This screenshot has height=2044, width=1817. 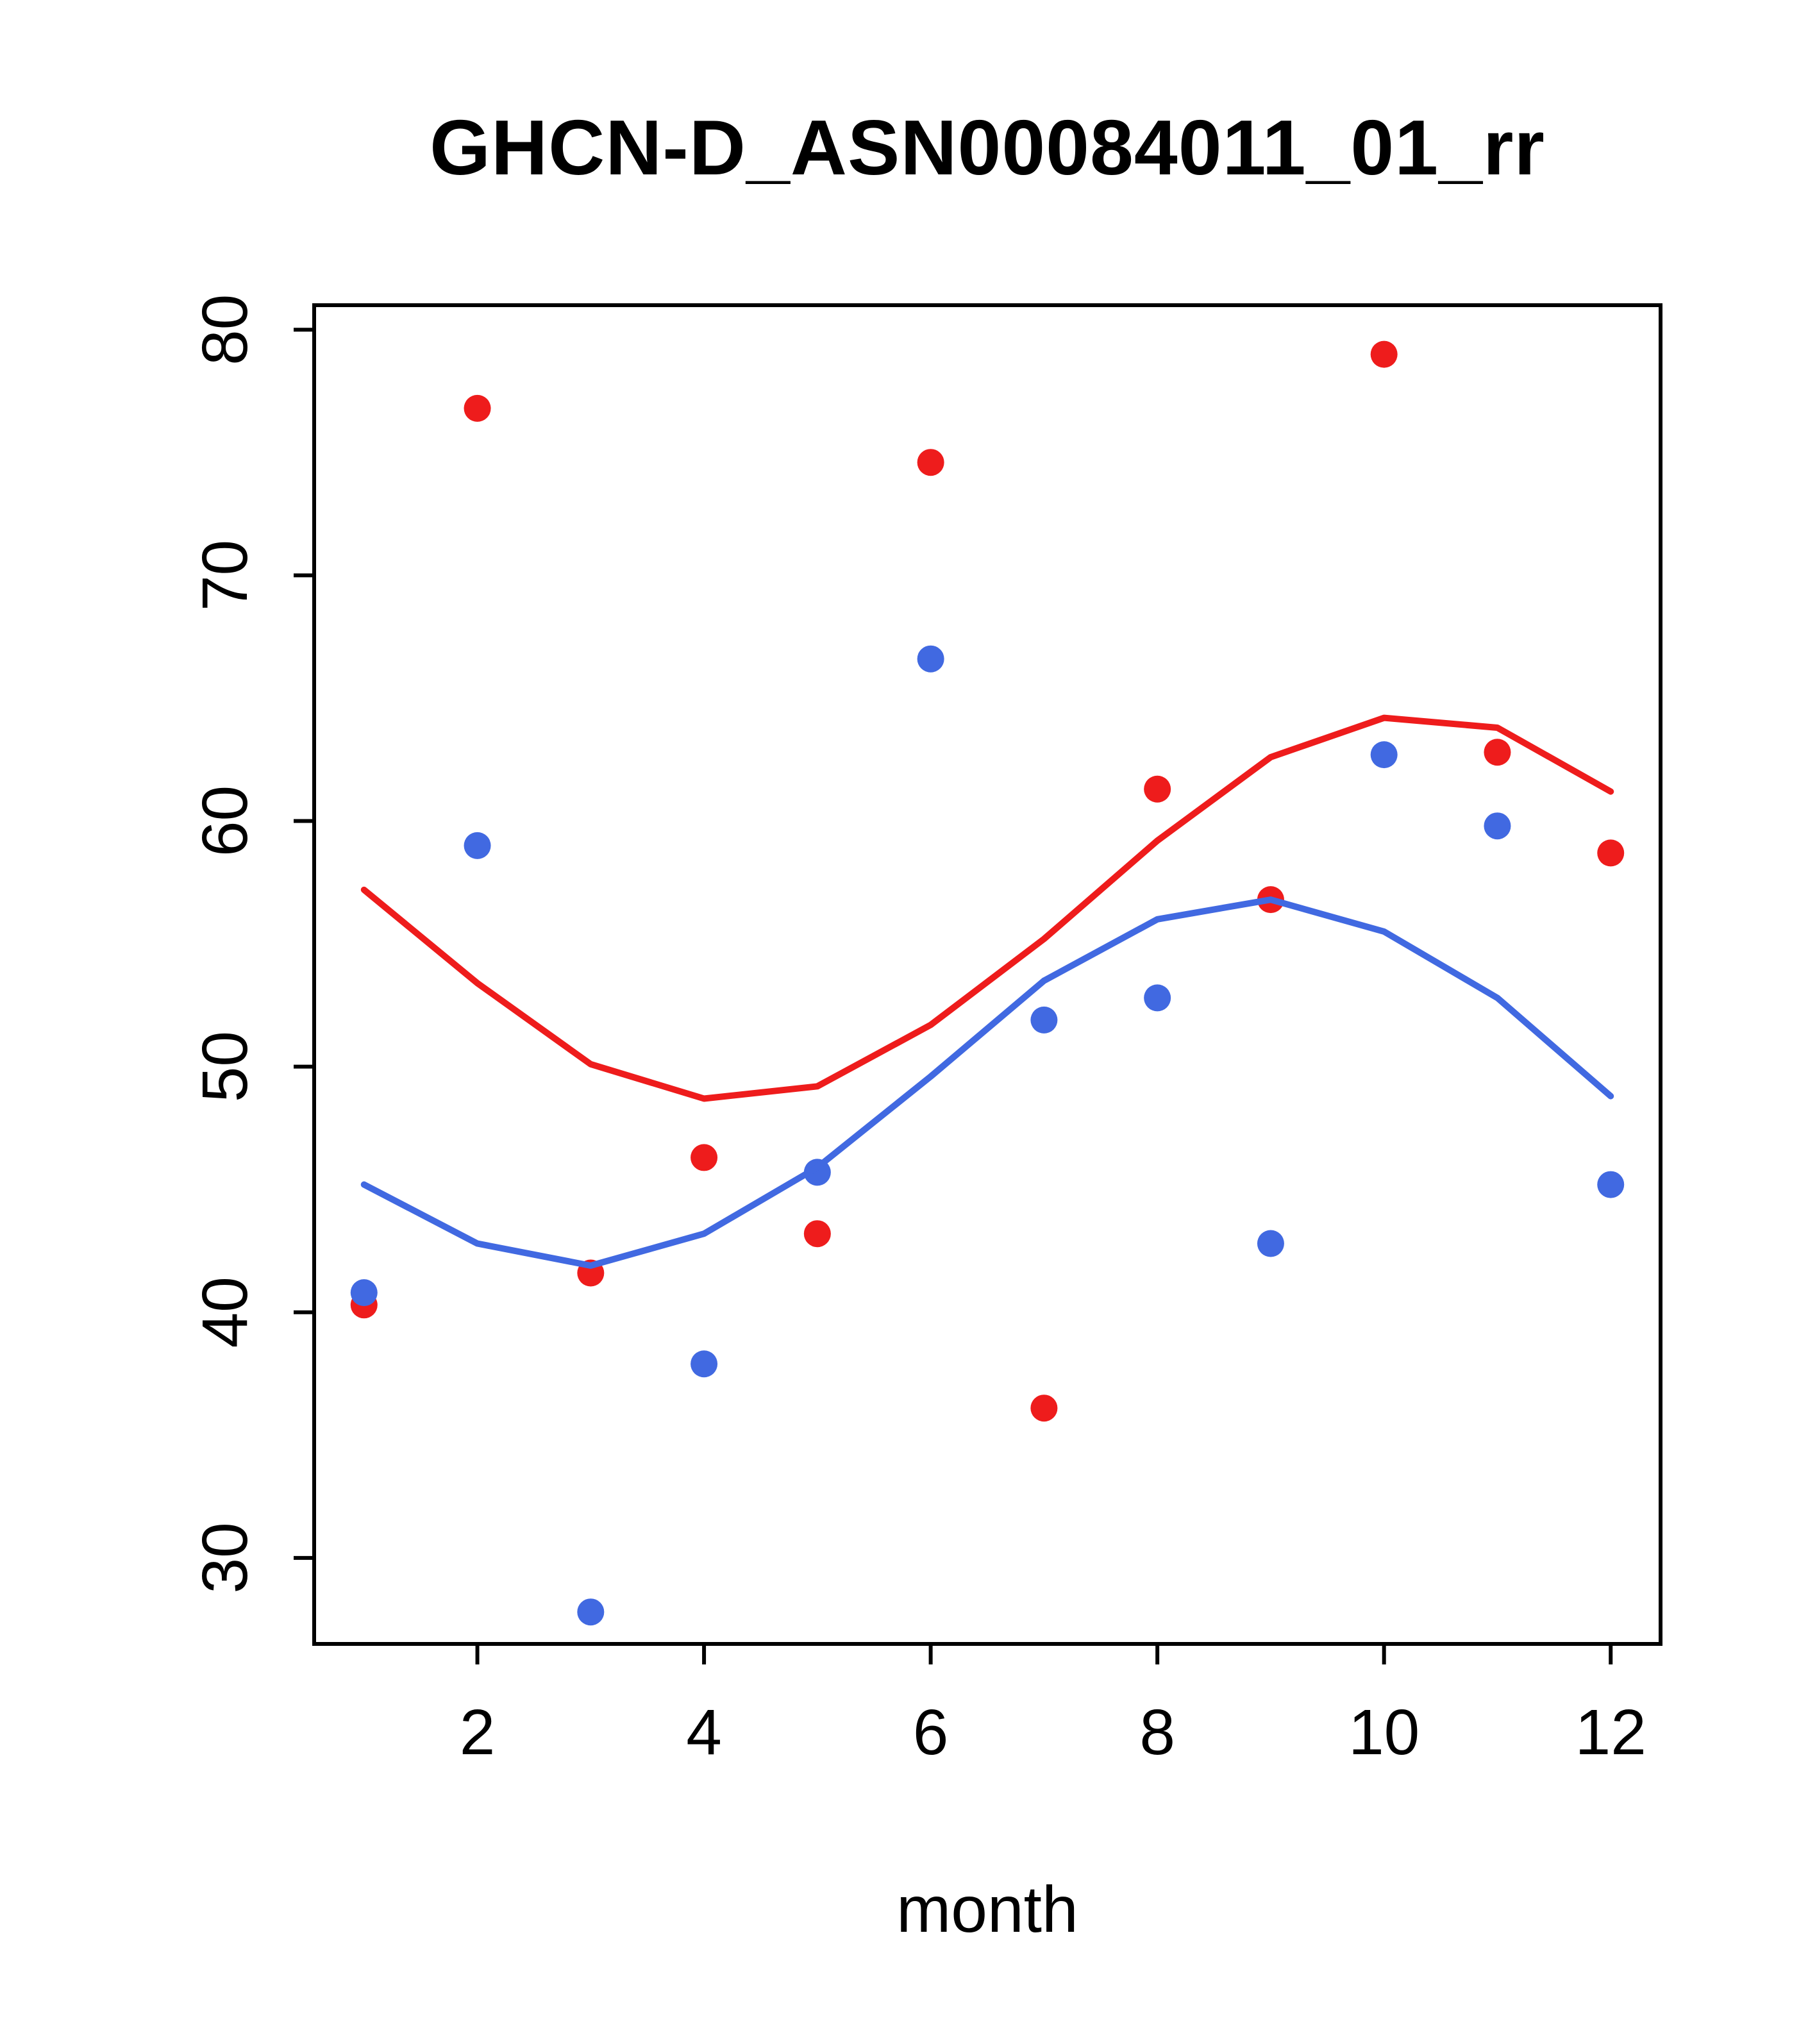 I want to click on y-tick-label: 50, so click(x=225, y=1066).